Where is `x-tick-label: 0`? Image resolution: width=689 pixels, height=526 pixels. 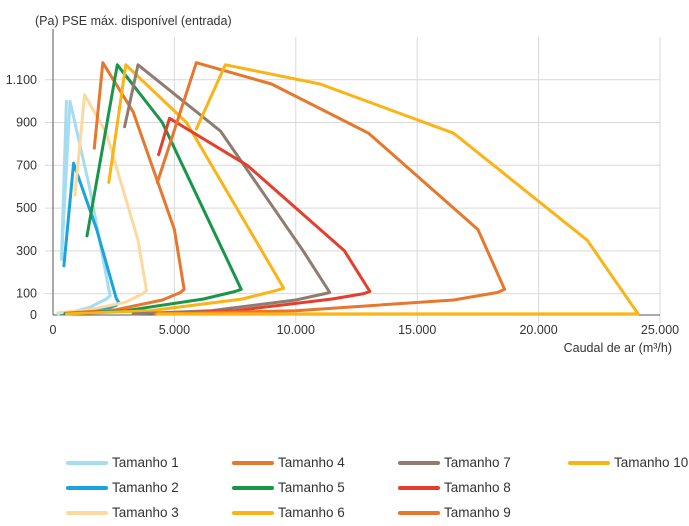
x-tick-label: 0 is located at coordinates (53, 330).